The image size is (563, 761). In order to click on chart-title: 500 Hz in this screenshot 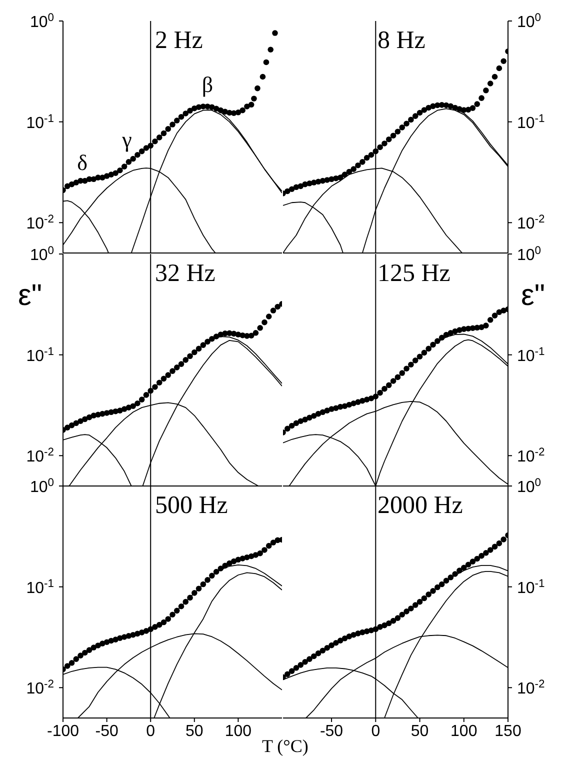, I will do `click(191, 506)`.